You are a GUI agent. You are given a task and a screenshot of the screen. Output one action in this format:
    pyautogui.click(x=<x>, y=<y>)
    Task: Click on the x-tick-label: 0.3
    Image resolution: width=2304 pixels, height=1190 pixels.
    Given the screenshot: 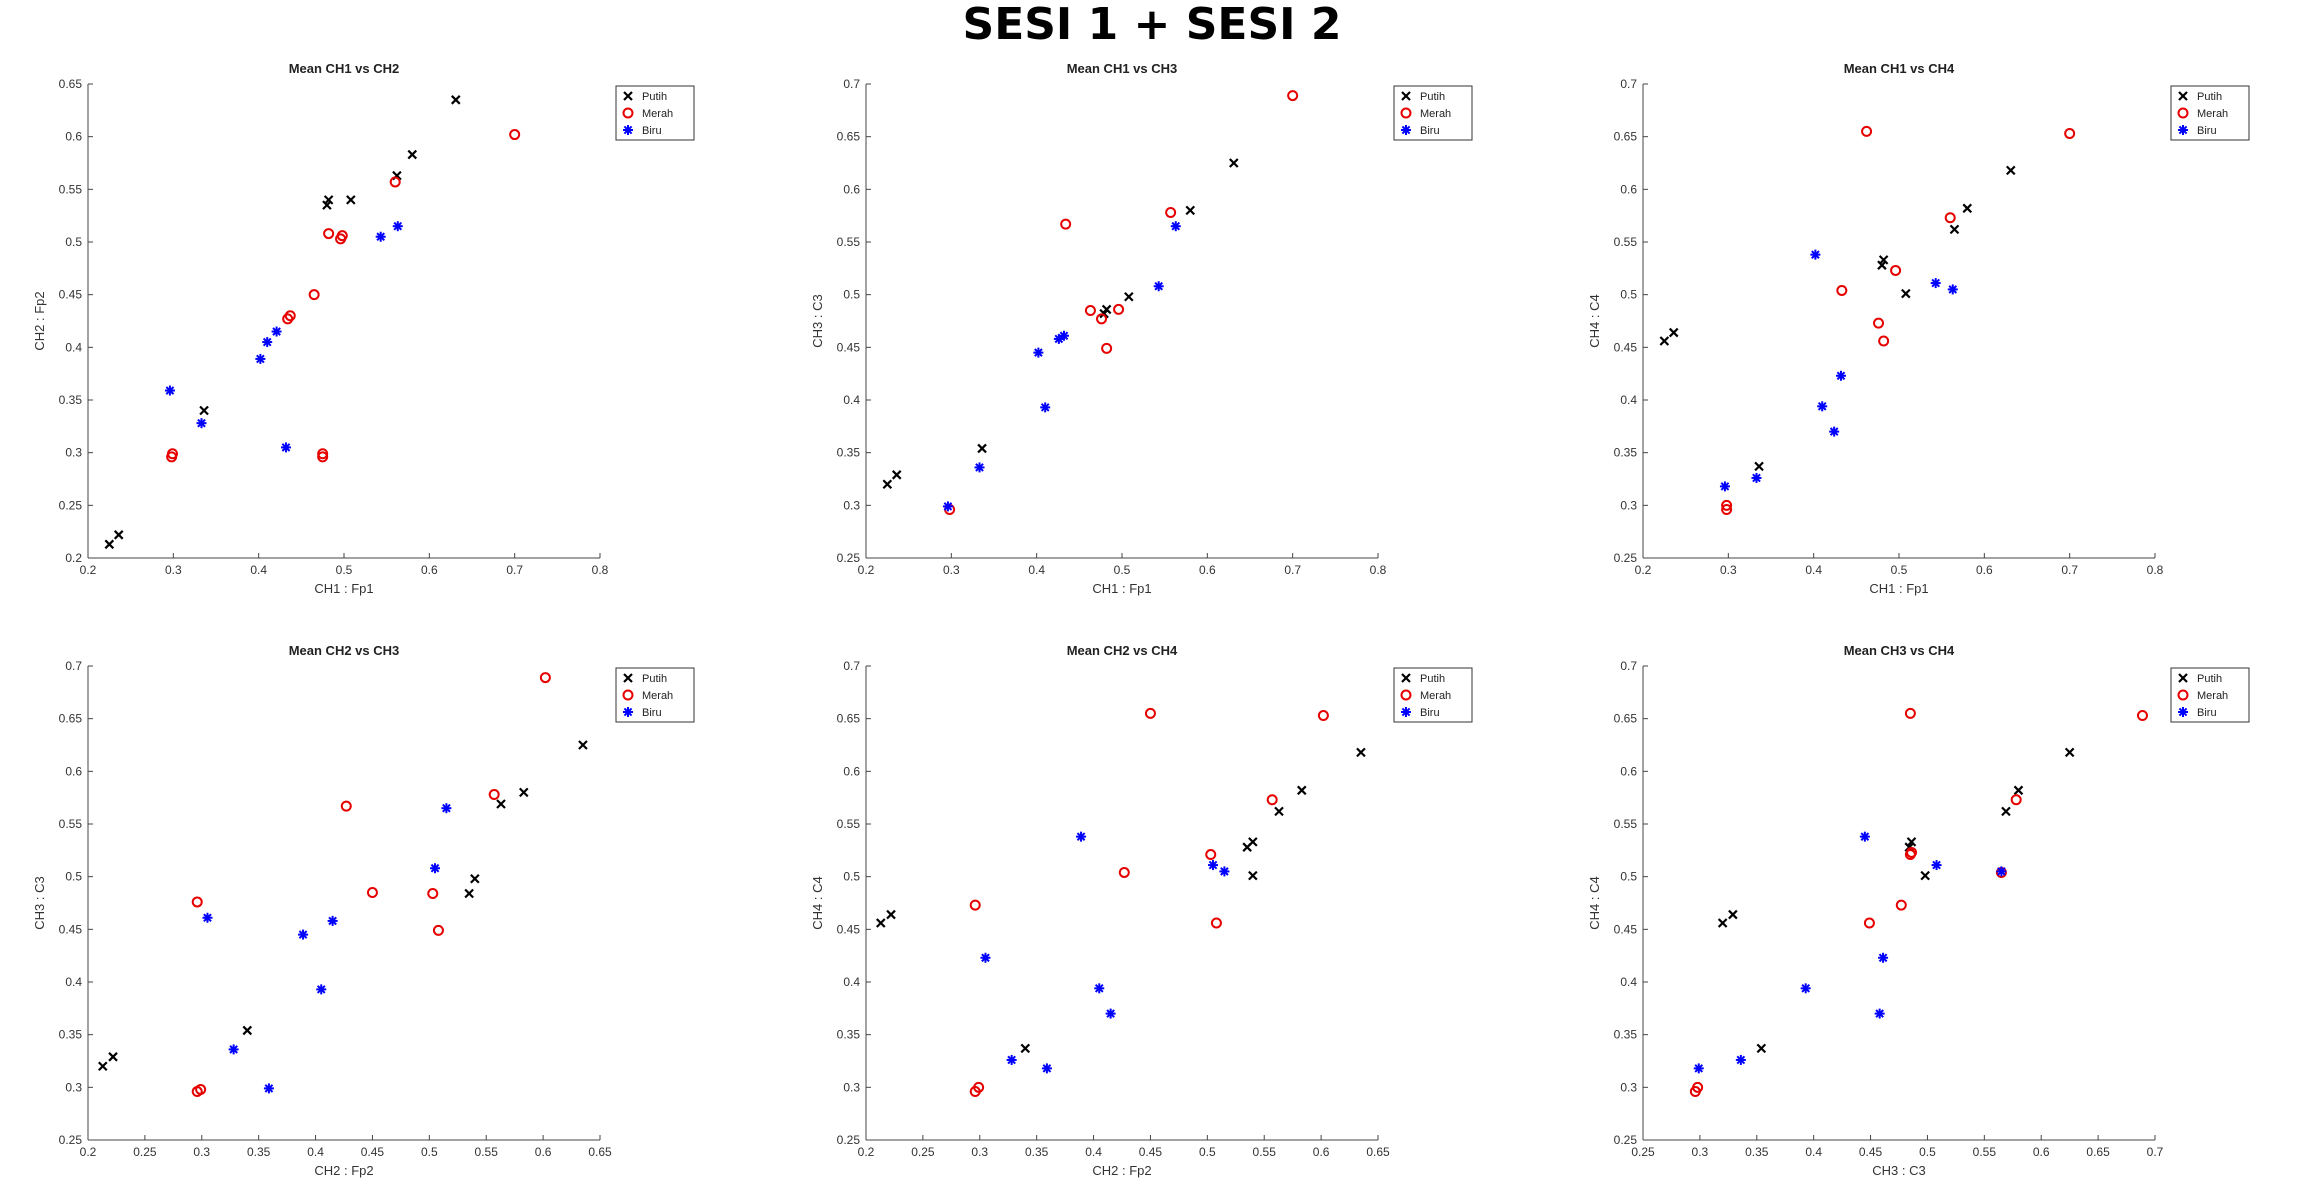 What is the action you would take?
    pyautogui.click(x=1700, y=1152)
    